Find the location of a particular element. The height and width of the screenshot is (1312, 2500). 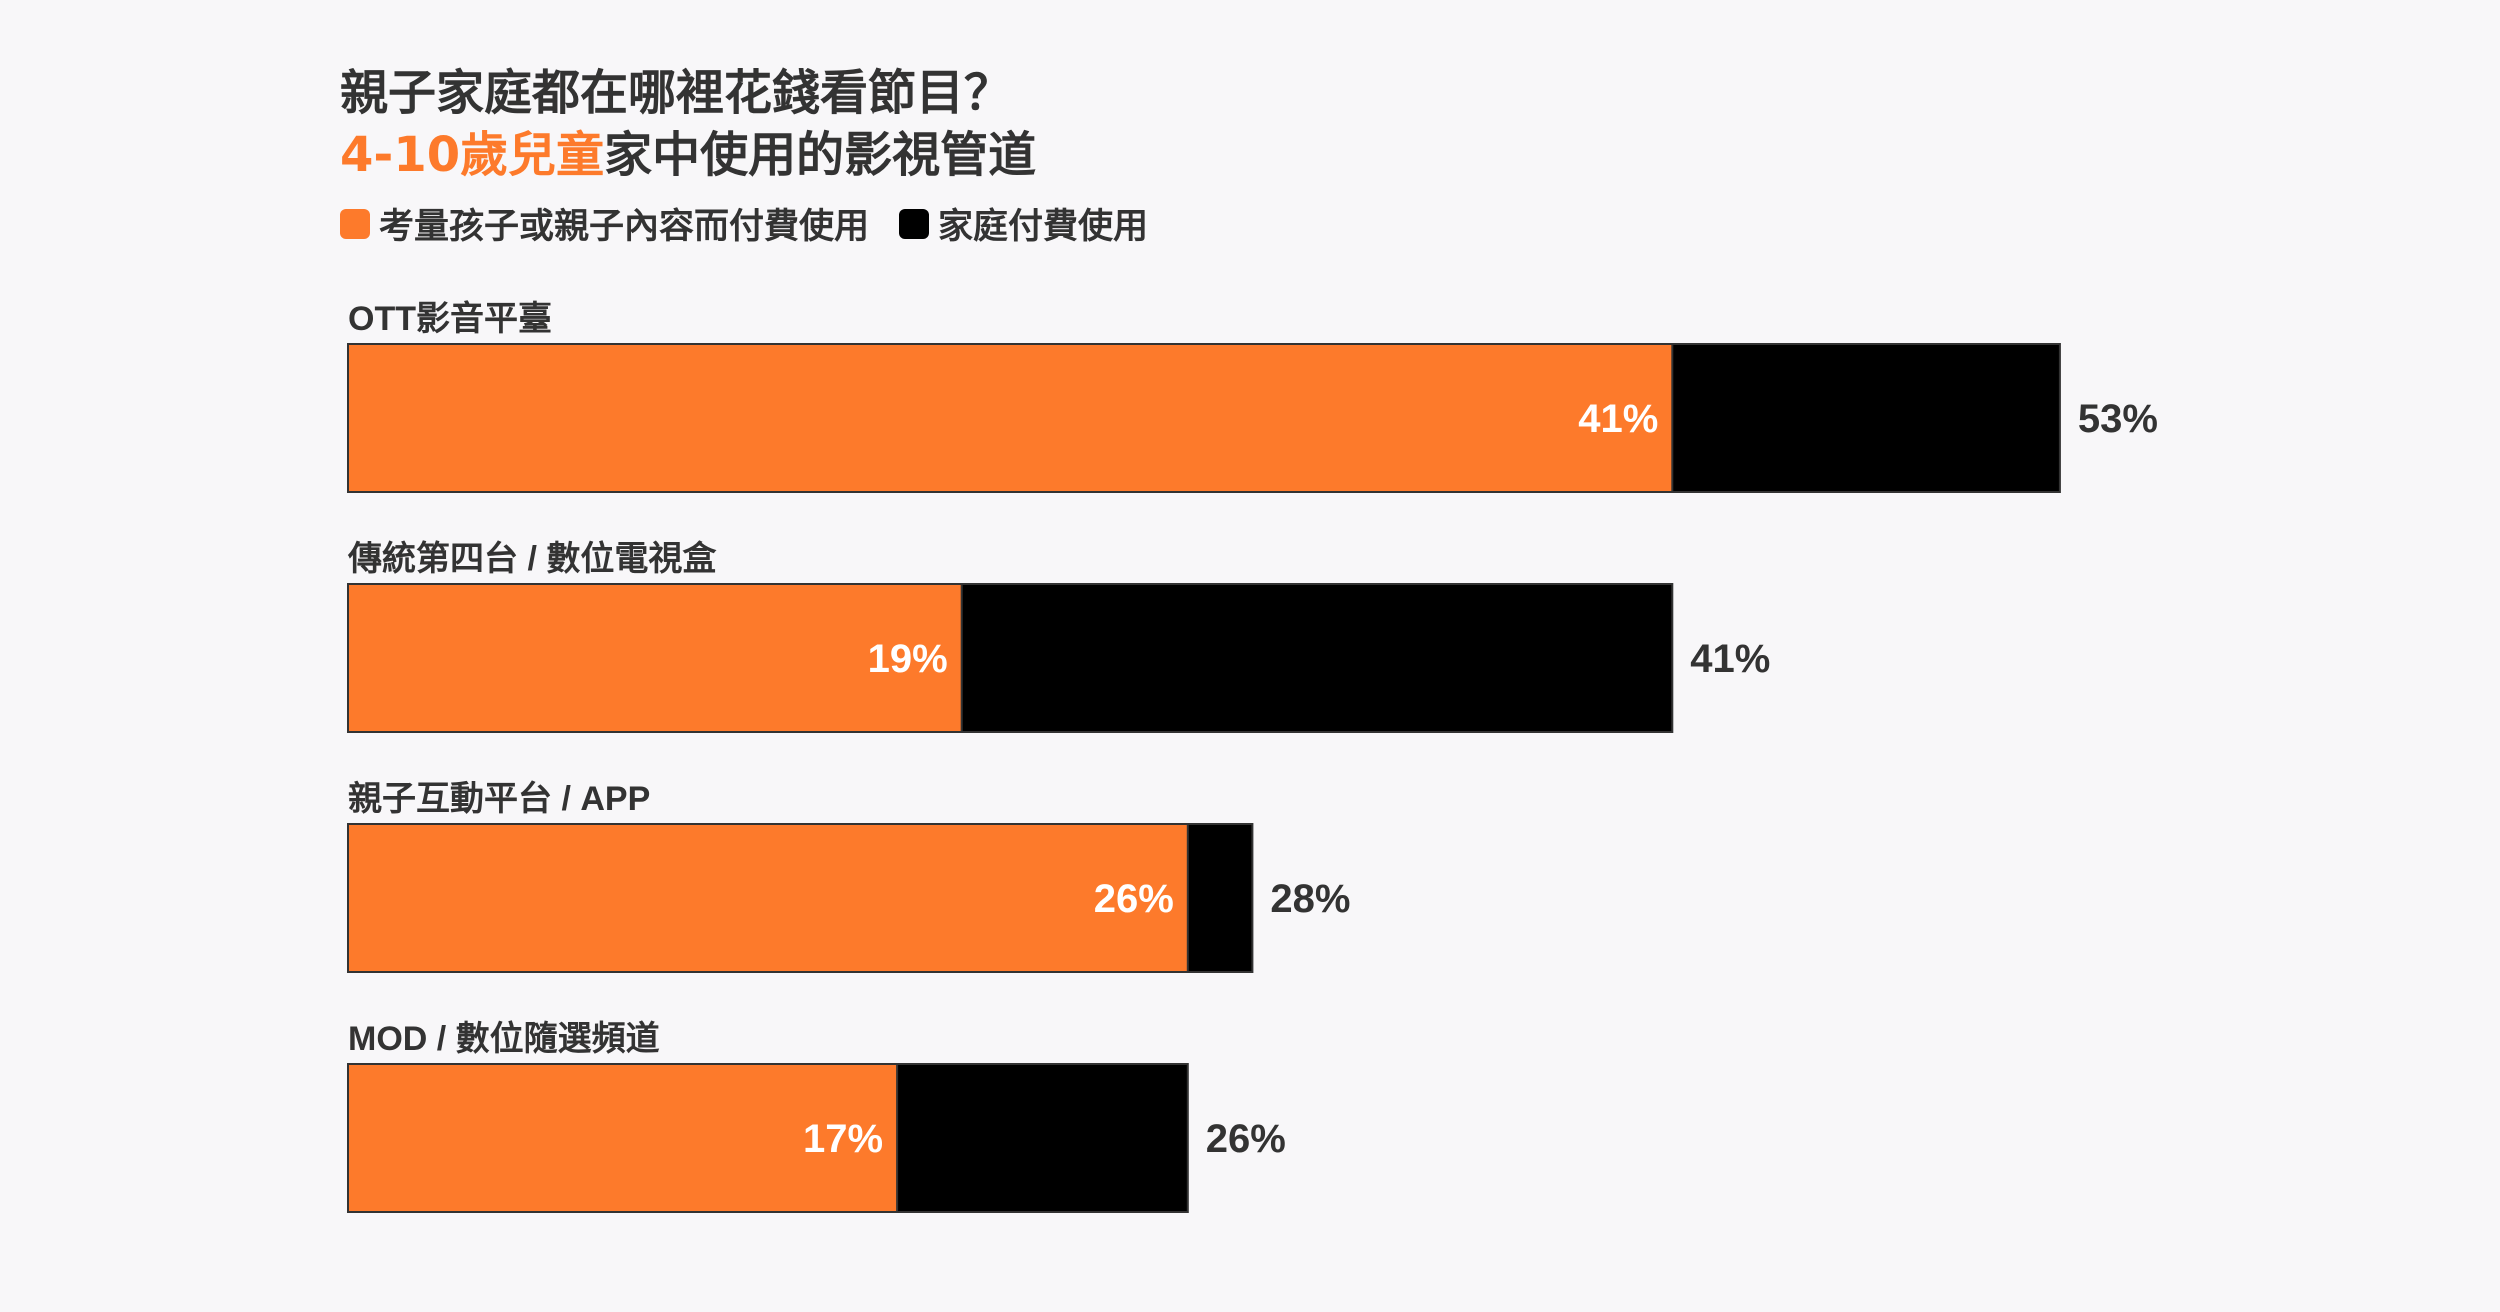

legend-label-child-paid: 考量孩子或親子內容而付費使用 is located at coordinates (624, 227).